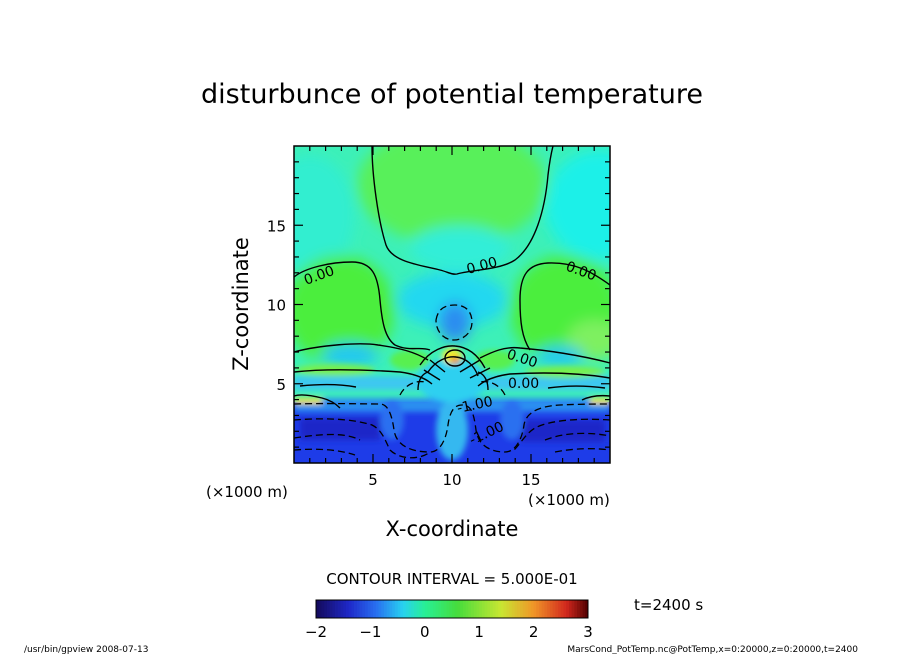  What do you see at coordinates (452, 529) in the screenshot?
I see `x-axis-label: X-coordinate` at bounding box center [452, 529].